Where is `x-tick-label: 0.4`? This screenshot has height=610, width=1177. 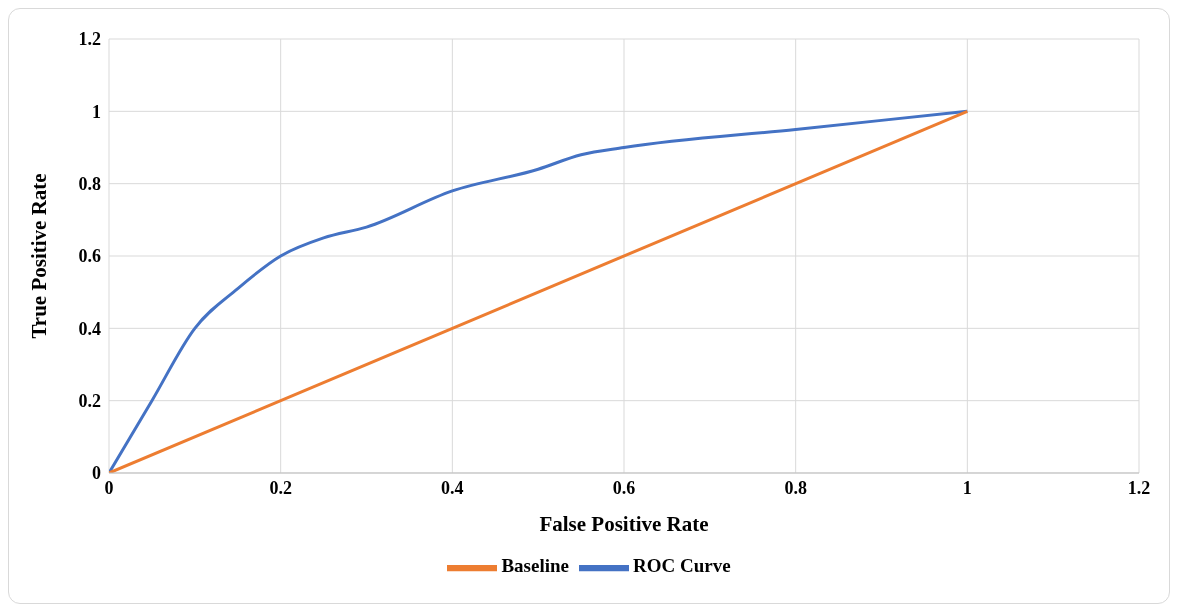 x-tick-label: 0.4 is located at coordinates (452, 487).